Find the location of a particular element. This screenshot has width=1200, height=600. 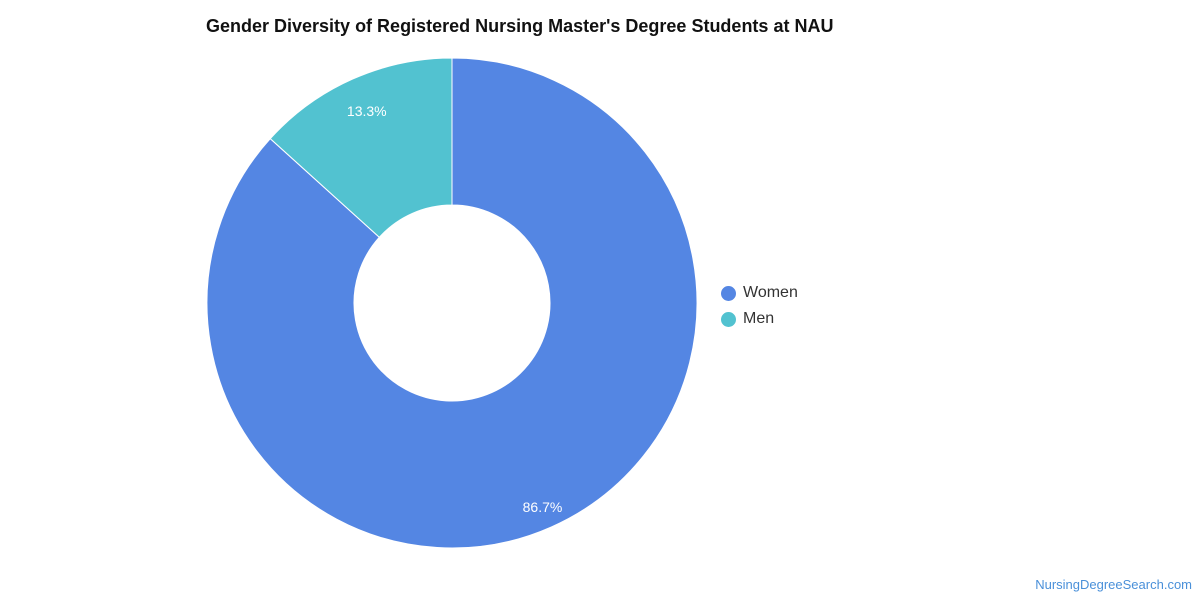

slice-label-men: 13.3% is located at coordinates (367, 111).